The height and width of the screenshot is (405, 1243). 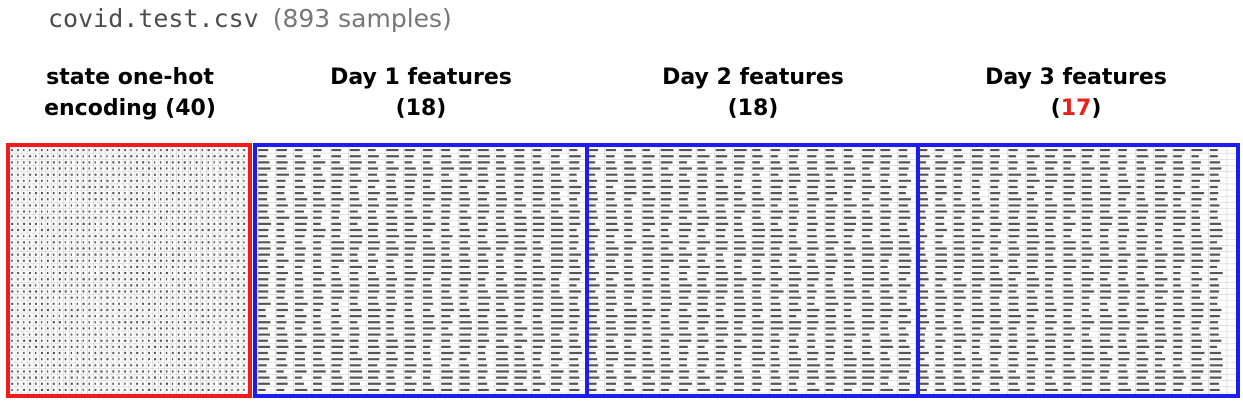 What do you see at coordinates (130, 77) in the screenshot?
I see `heading-line-1: state one-hot` at bounding box center [130, 77].